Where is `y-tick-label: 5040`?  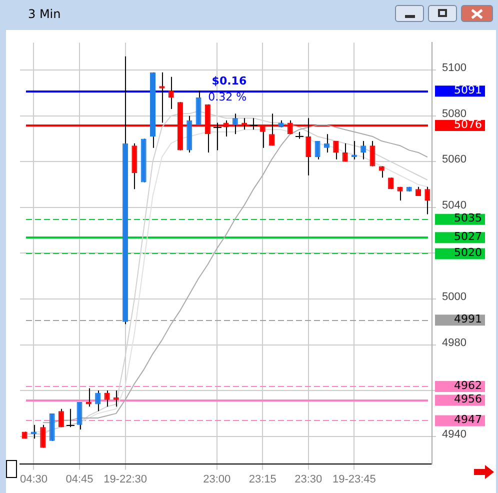
y-tick-label: 5040 is located at coordinates (454, 205).